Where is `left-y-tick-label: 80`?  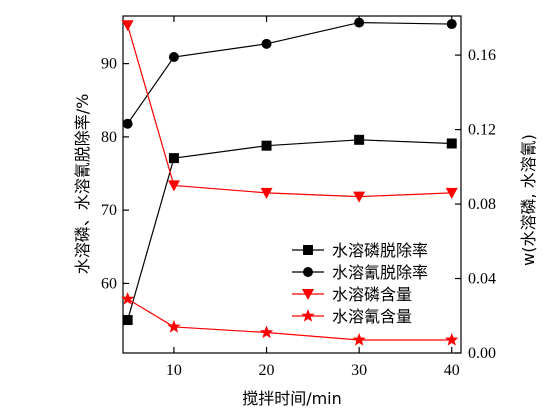 left-y-tick-label: 80 is located at coordinates (109, 137).